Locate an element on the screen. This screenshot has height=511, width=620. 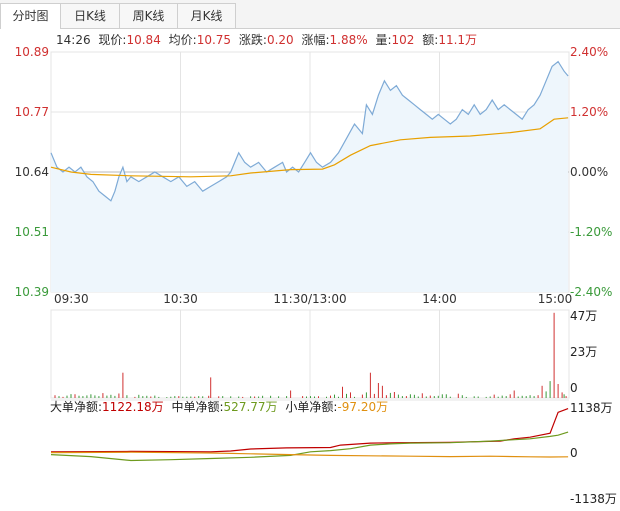
pct-tick-label: 0.00% is located at coordinates (589, 172).